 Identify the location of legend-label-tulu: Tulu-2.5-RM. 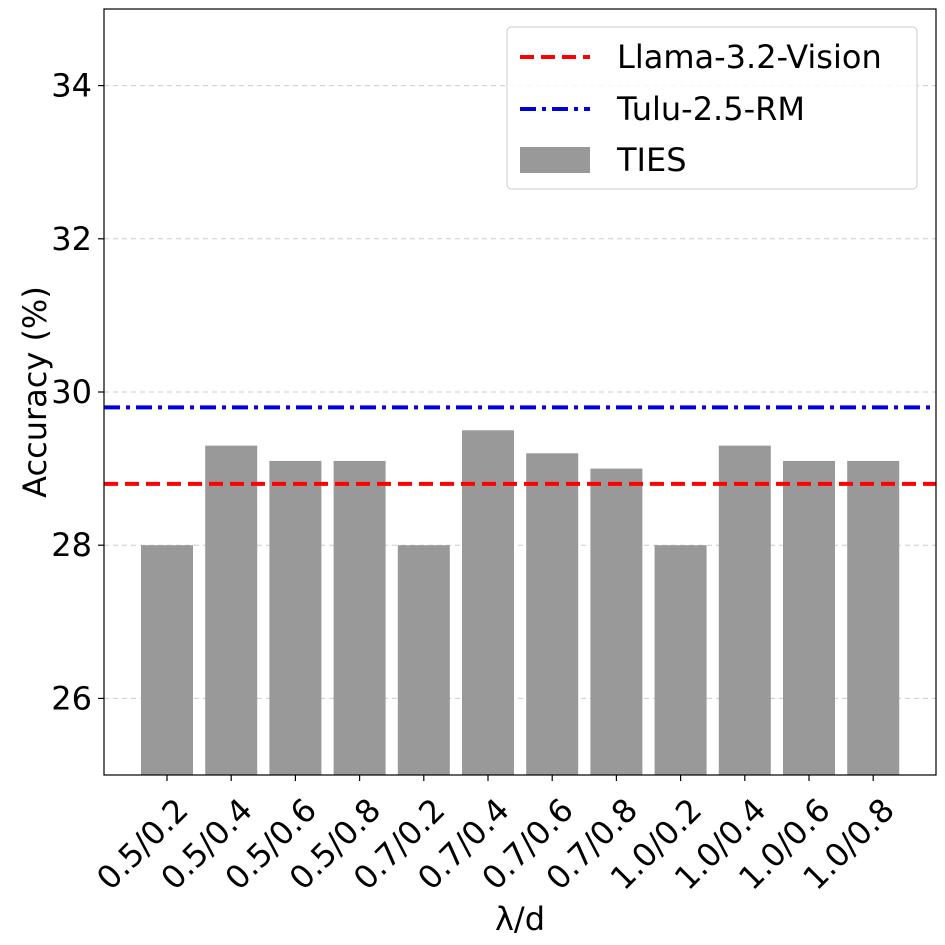
(710, 109).